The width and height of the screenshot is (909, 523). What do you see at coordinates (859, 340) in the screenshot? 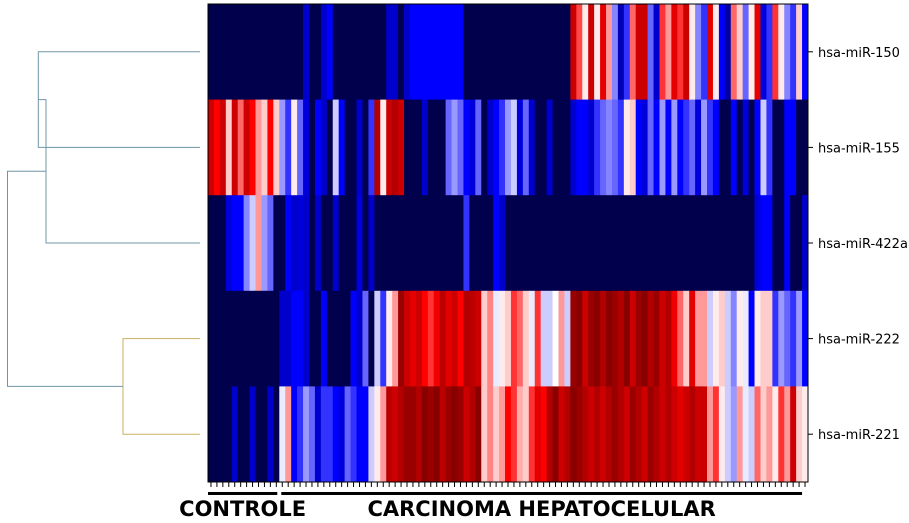
I see `row-label: hsa-miR-222` at bounding box center [859, 340].